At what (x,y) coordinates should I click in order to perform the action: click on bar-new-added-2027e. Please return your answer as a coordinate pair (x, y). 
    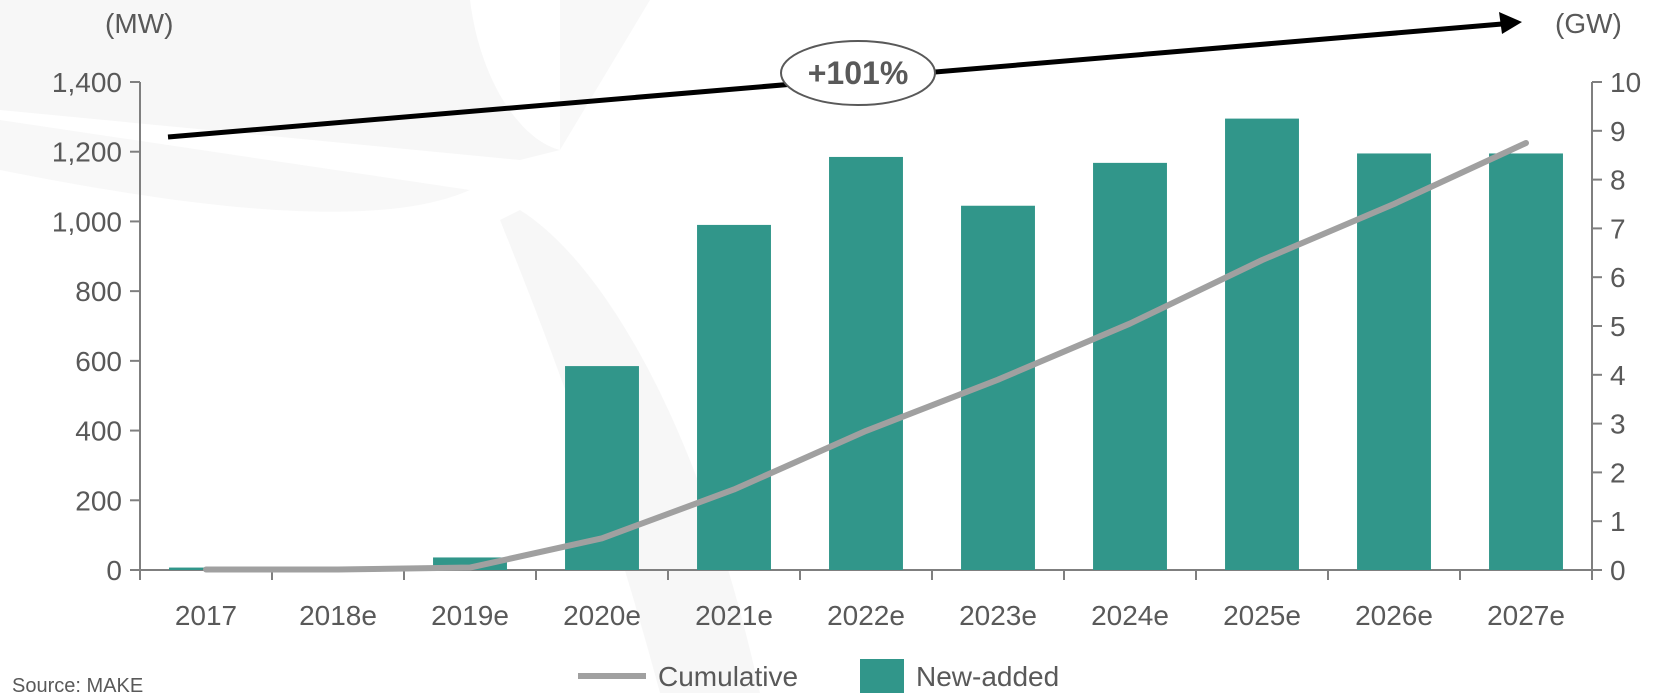
    Looking at the image, I should click on (1526, 361).